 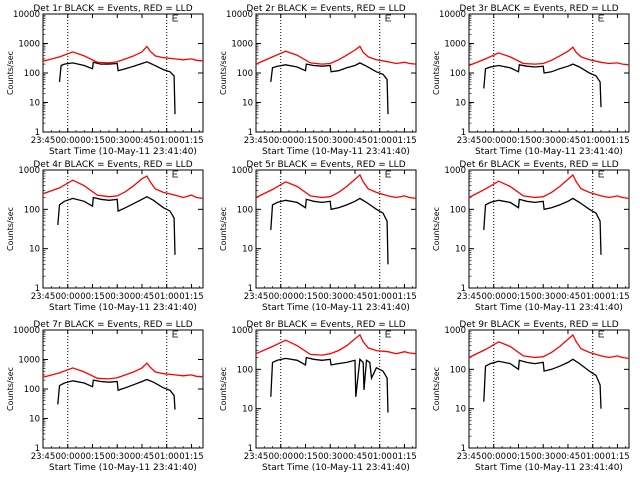 What do you see at coordinates (538, 165) in the screenshot?
I see `chart-title: Det 6r BLACK = Events, RED = LLD` at bounding box center [538, 165].